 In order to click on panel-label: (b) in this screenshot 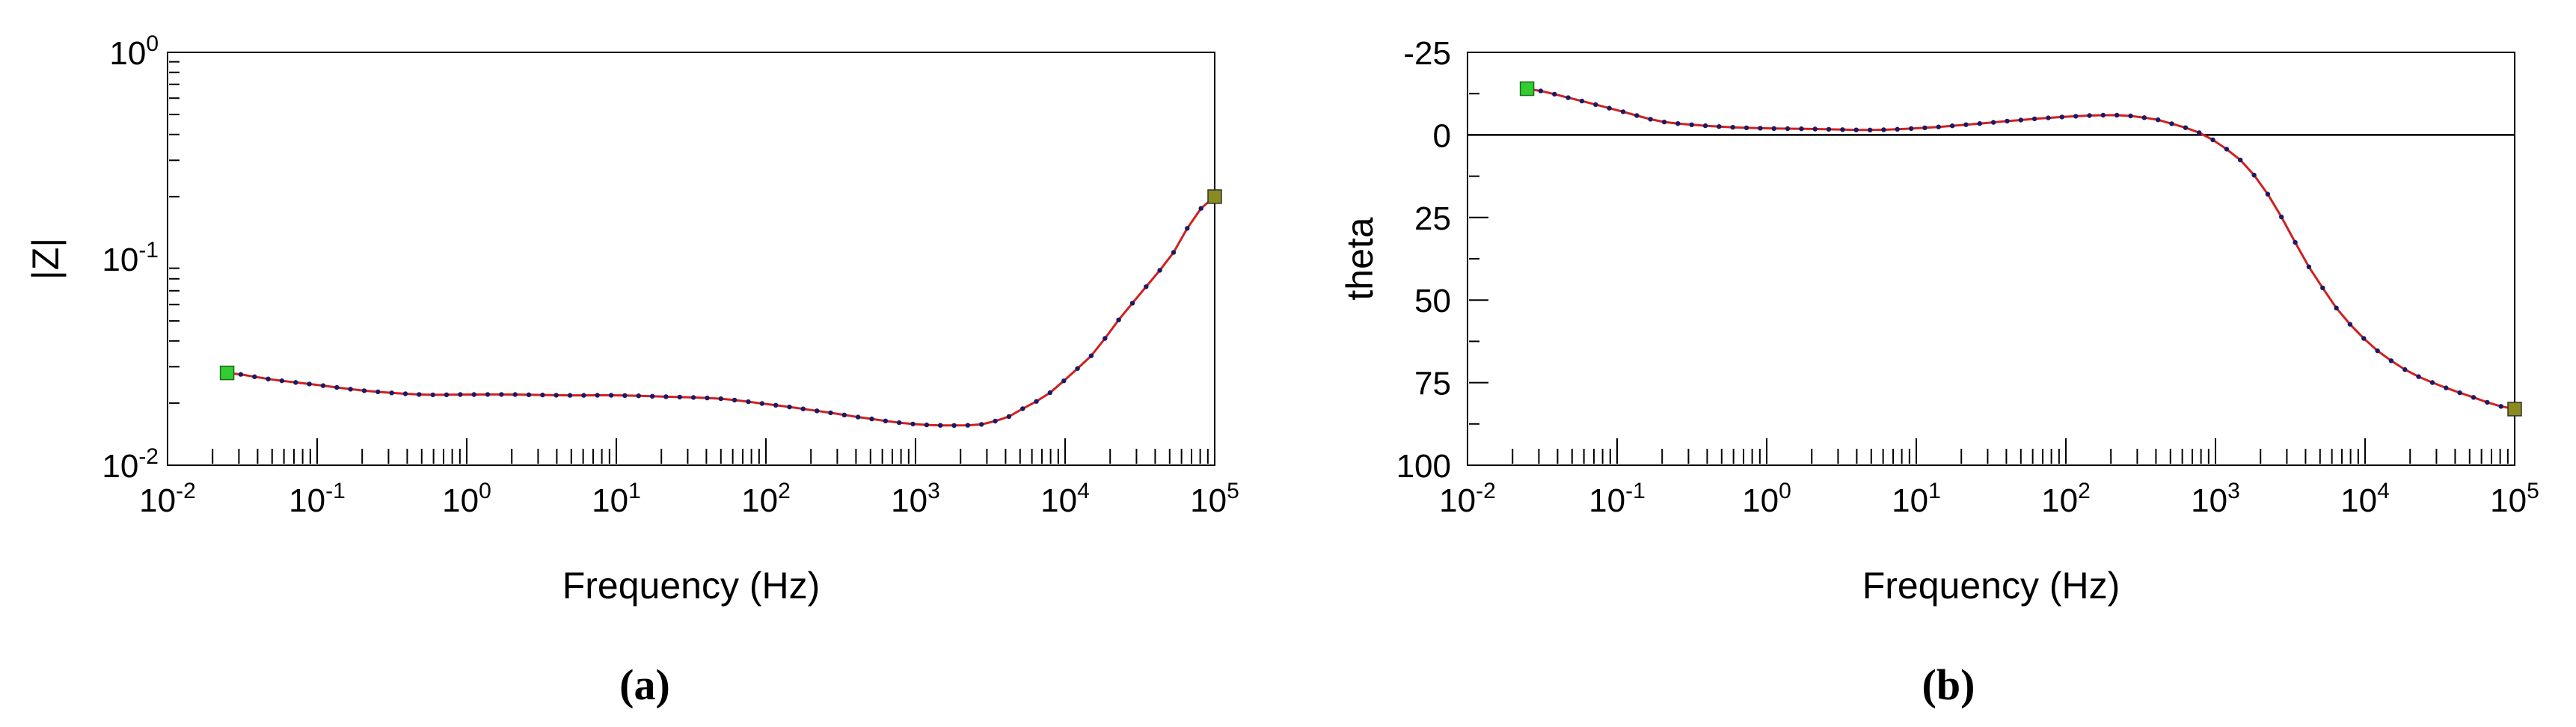, I will do `click(1948, 684)`.